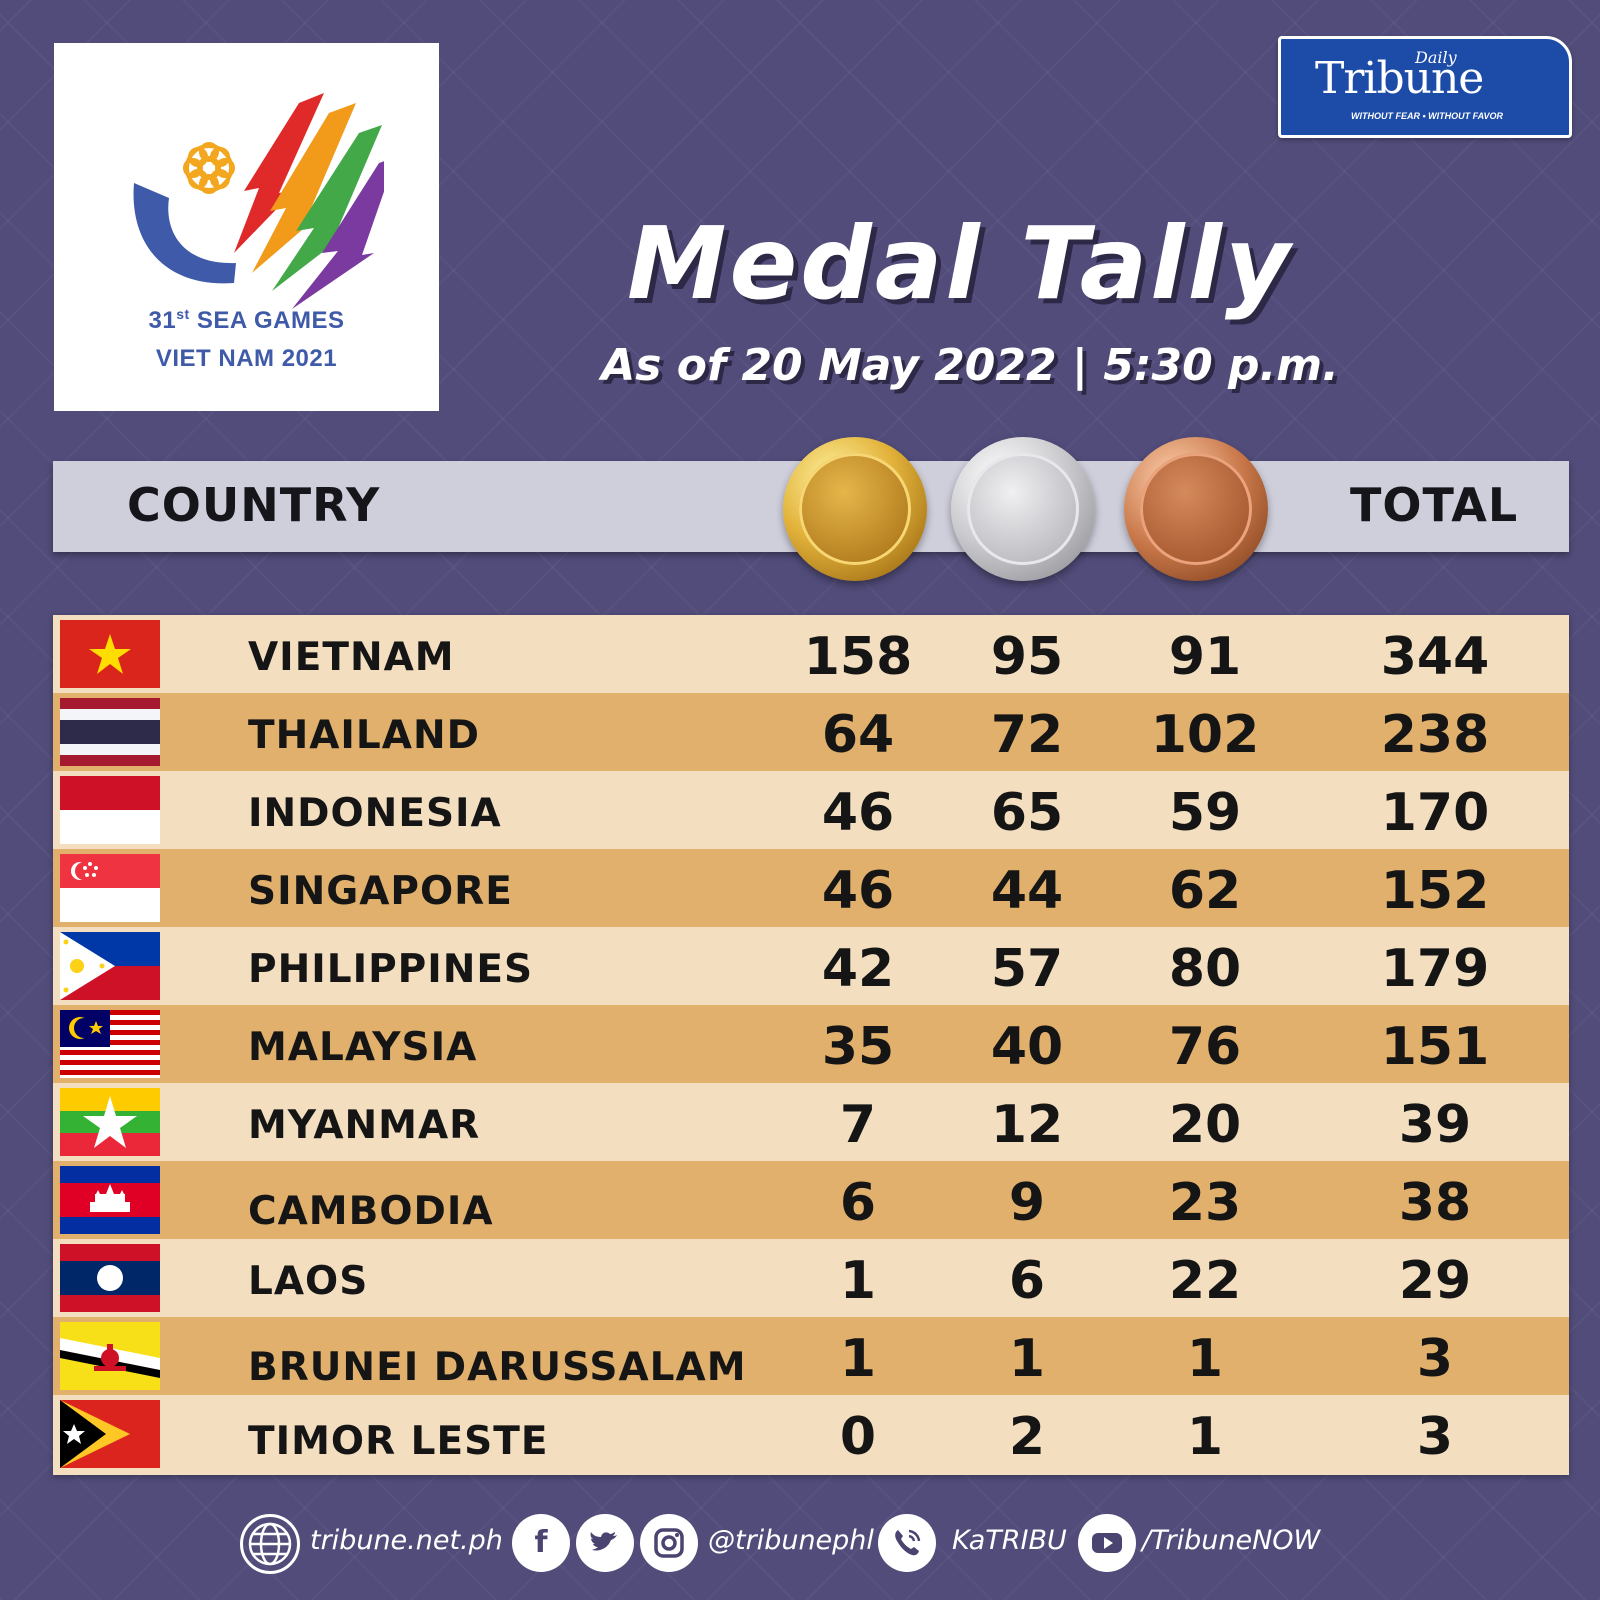  What do you see at coordinates (1027, 813) in the screenshot?
I see `silver-count: 65` at bounding box center [1027, 813].